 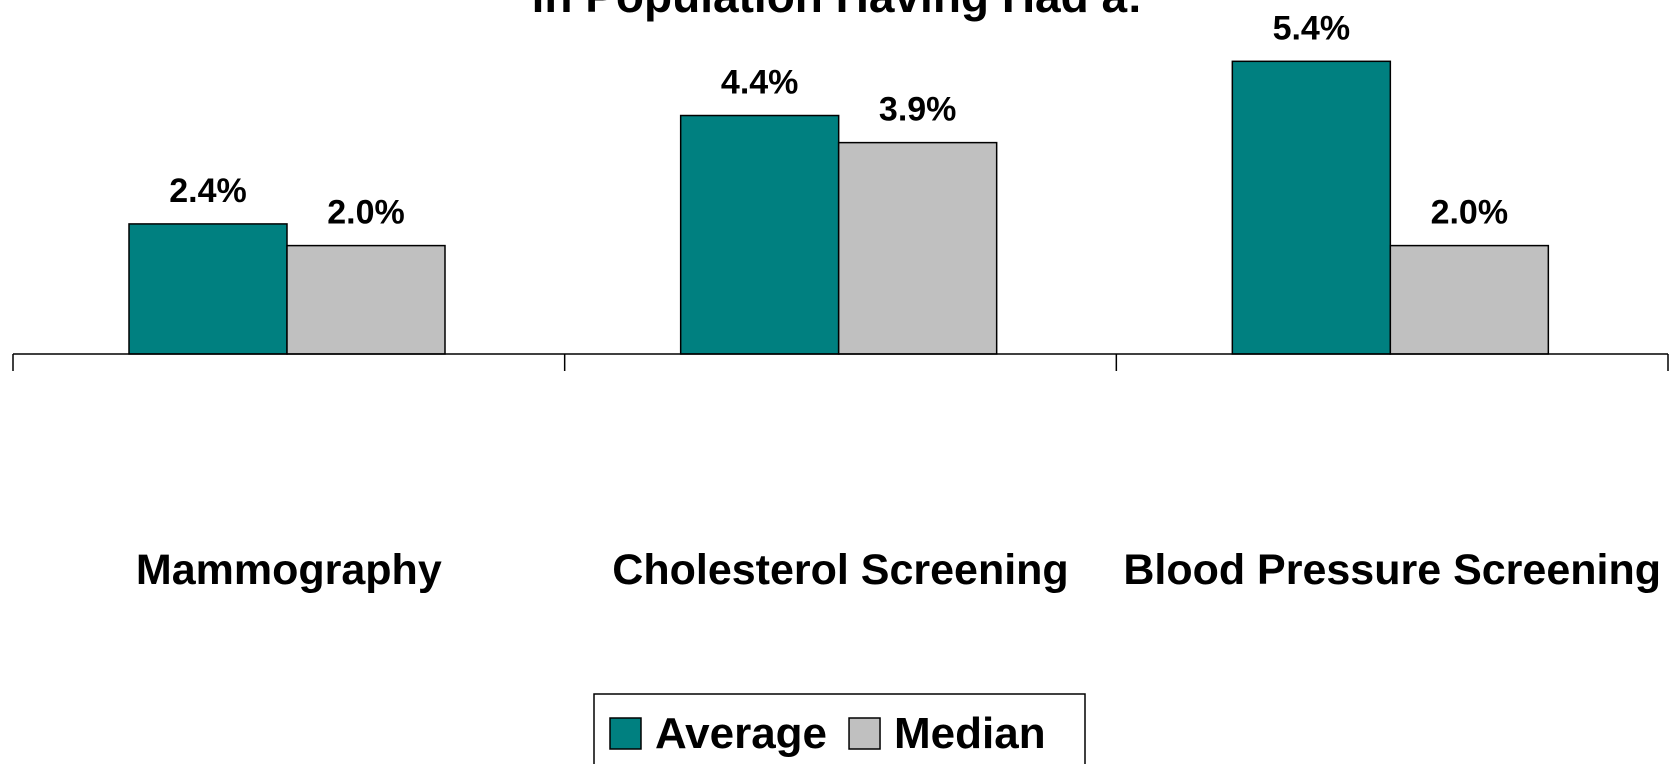 I want to click on value-label: 3.9%, so click(x=918, y=110).